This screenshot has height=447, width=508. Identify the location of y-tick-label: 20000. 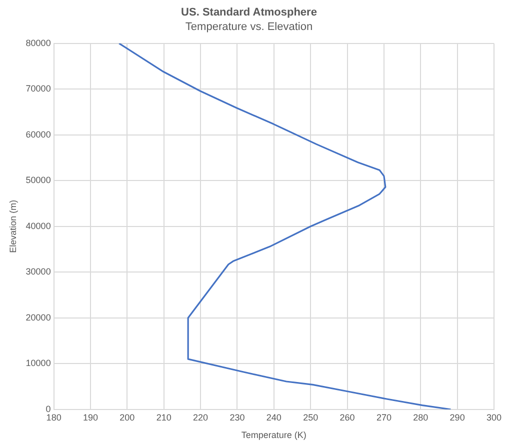
(38, 317).